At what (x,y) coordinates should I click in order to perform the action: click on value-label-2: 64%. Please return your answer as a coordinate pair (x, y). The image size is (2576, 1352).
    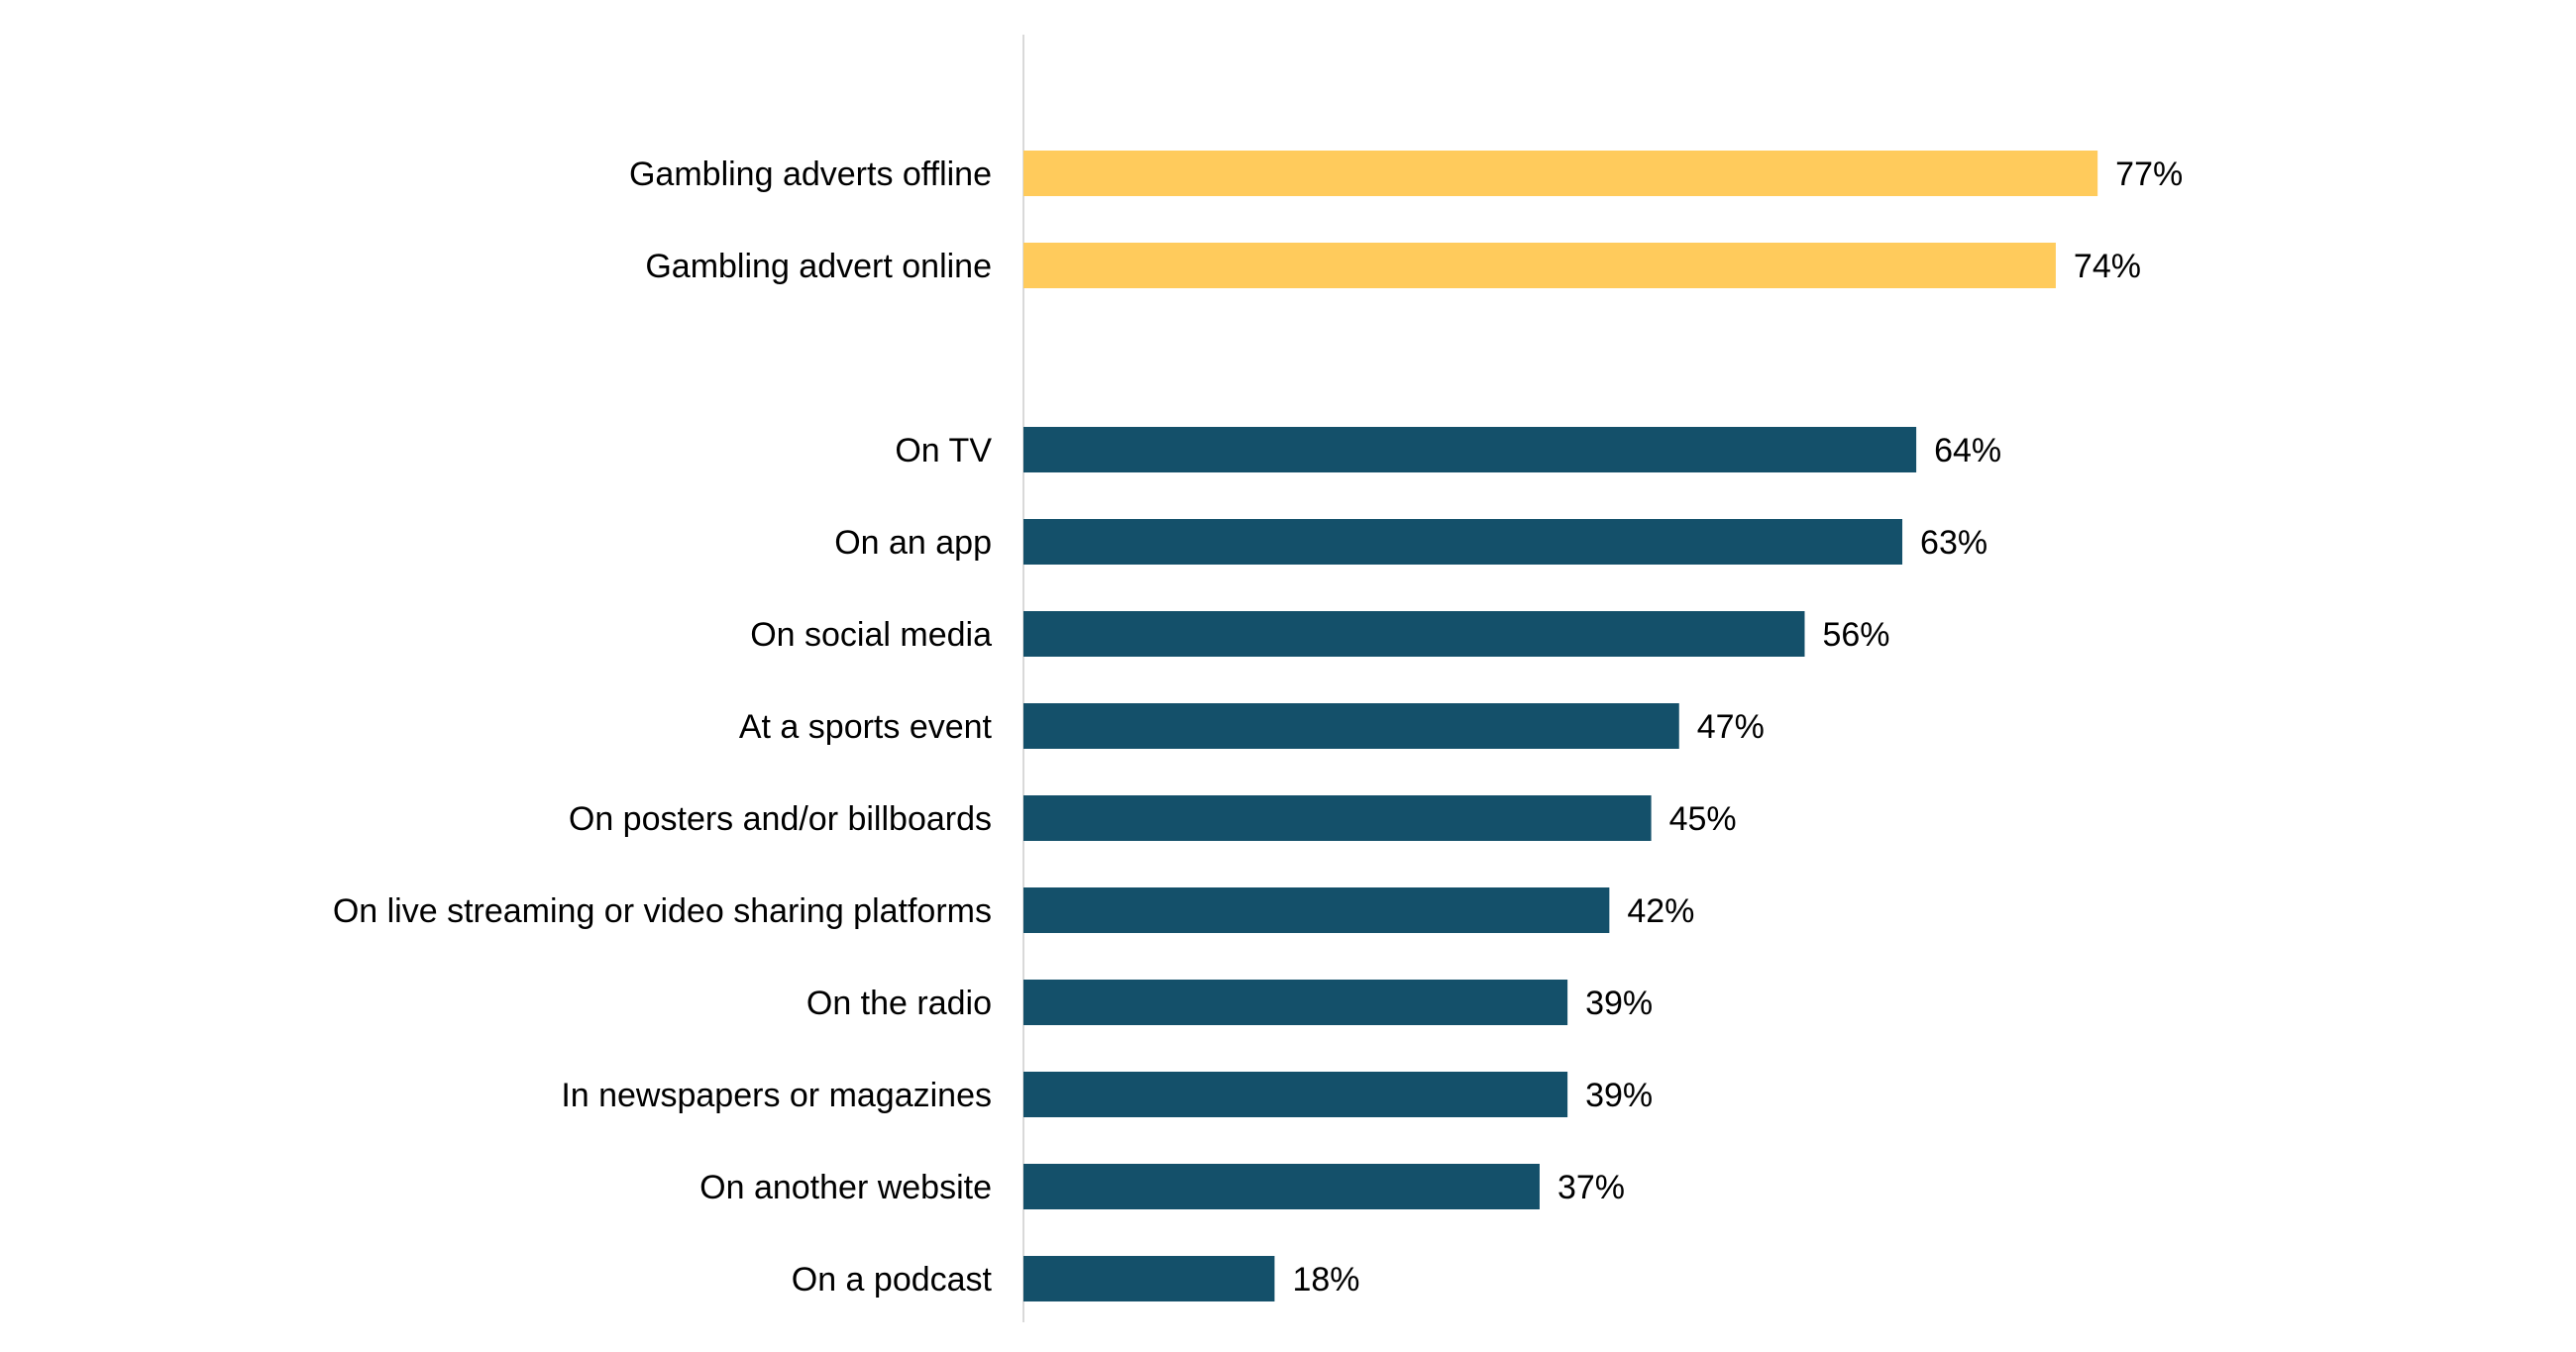
    Looking at the image, I should click on (1967, 450).